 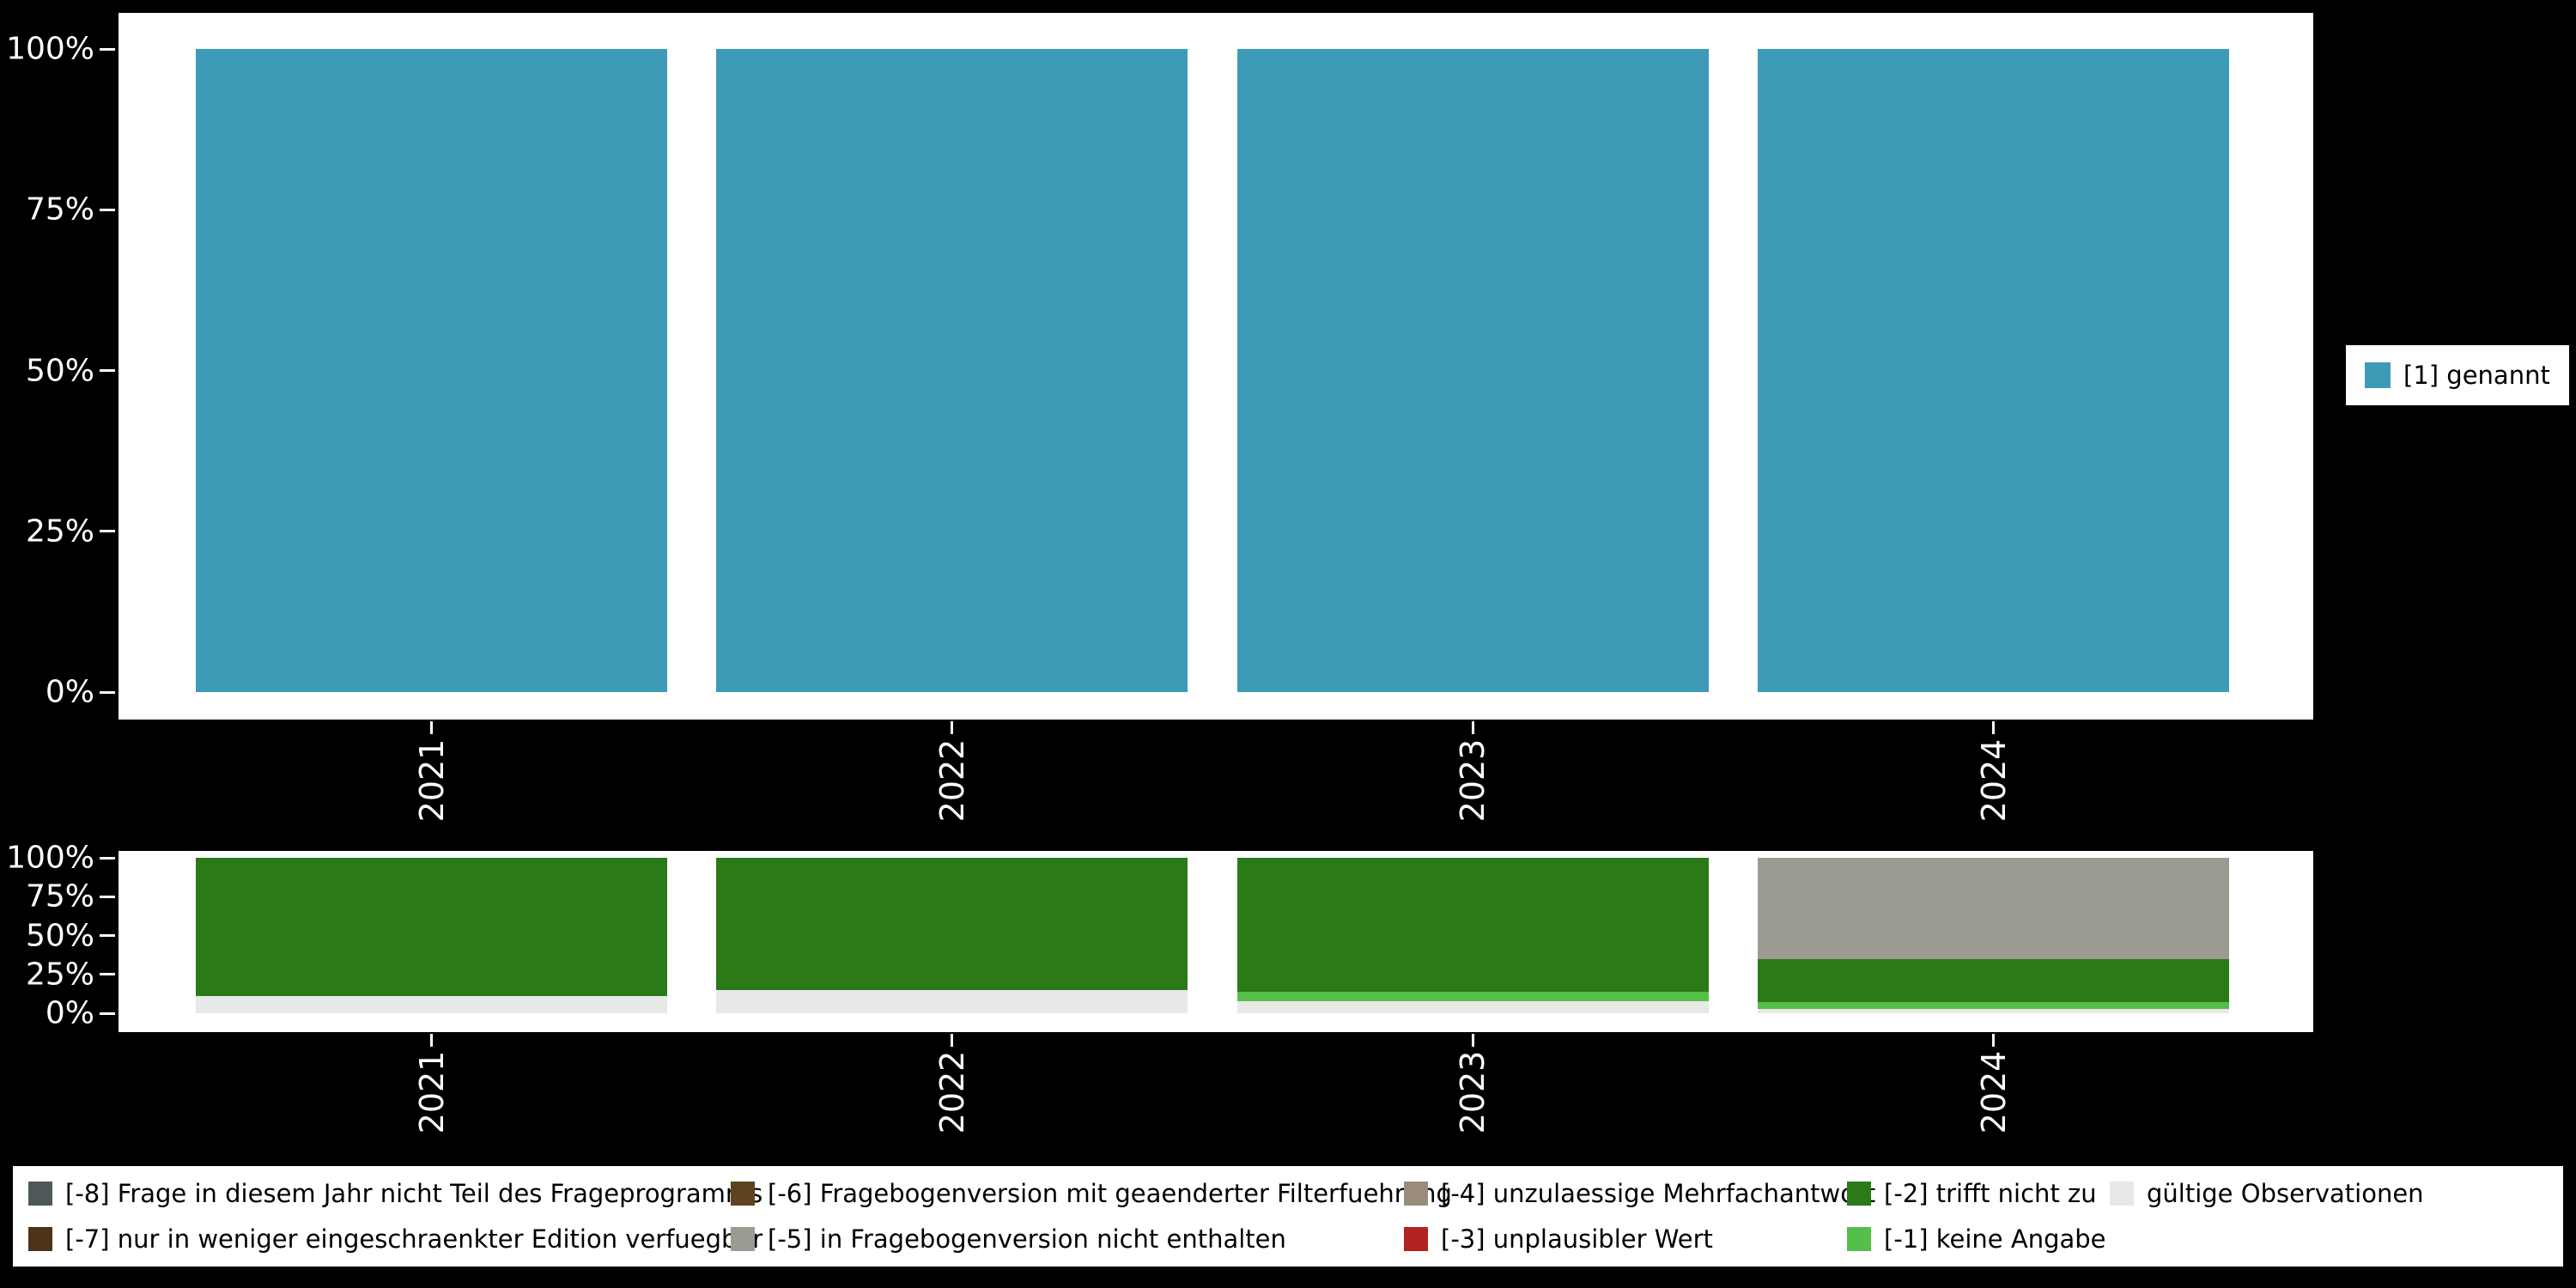 I want to click on legend-item-label: [-1] keine Angabe, so click(x=1995, y=1239).